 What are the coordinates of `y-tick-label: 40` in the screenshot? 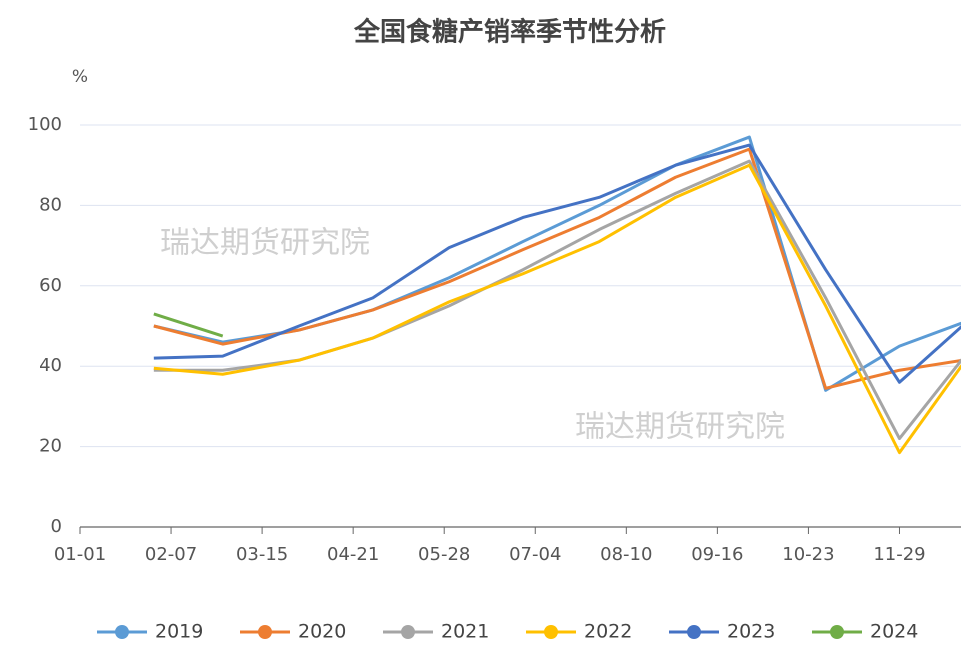 It's located at (50, 365).